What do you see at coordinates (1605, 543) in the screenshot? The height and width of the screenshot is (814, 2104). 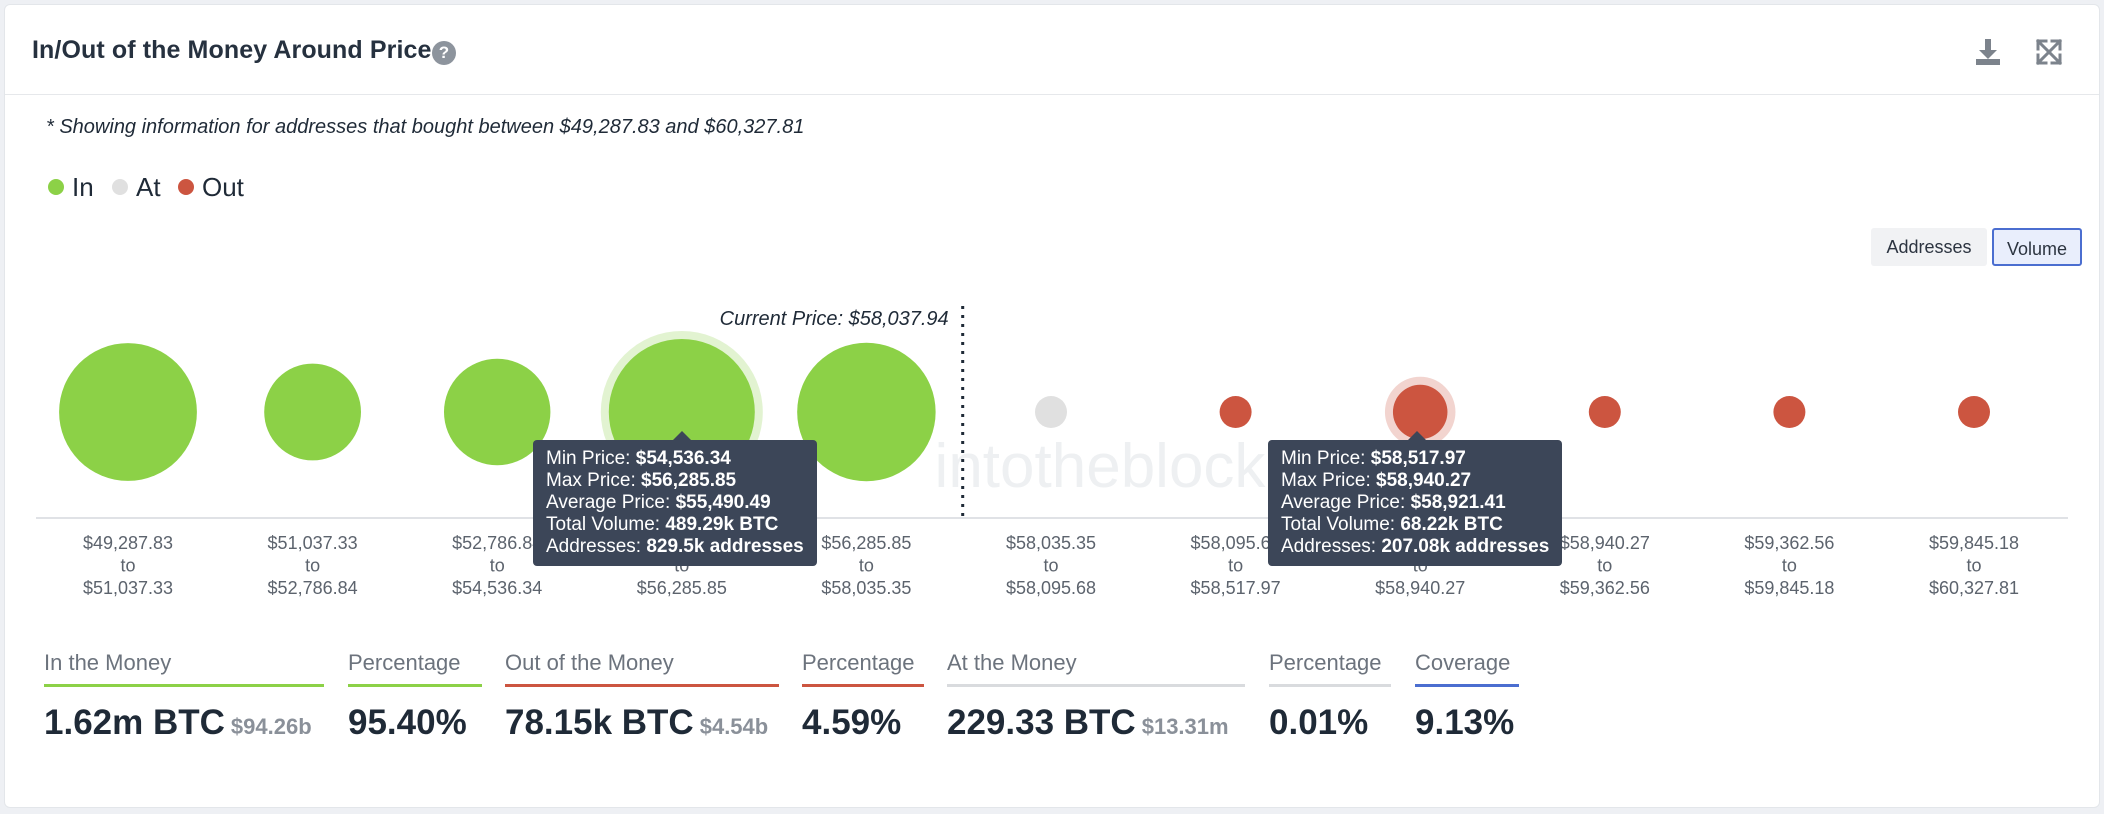 I see `tick-label-8-0: $58,940.27` at bounding box center [1605, 543].